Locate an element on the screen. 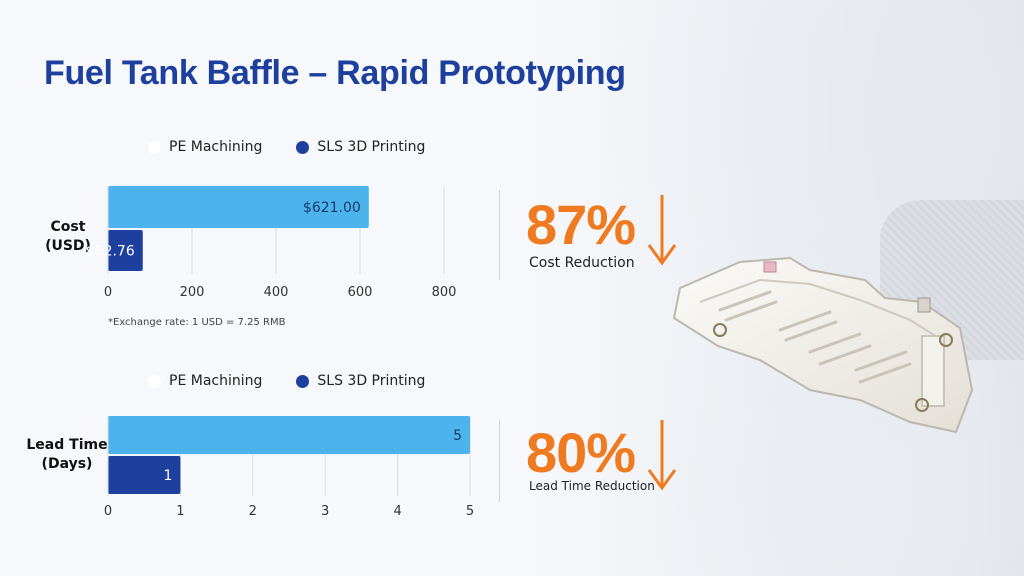 The height and width of the screenshot is (576, 1024). y-axis-label-cost-line2: (USD) is located at coordinates (68, 246).